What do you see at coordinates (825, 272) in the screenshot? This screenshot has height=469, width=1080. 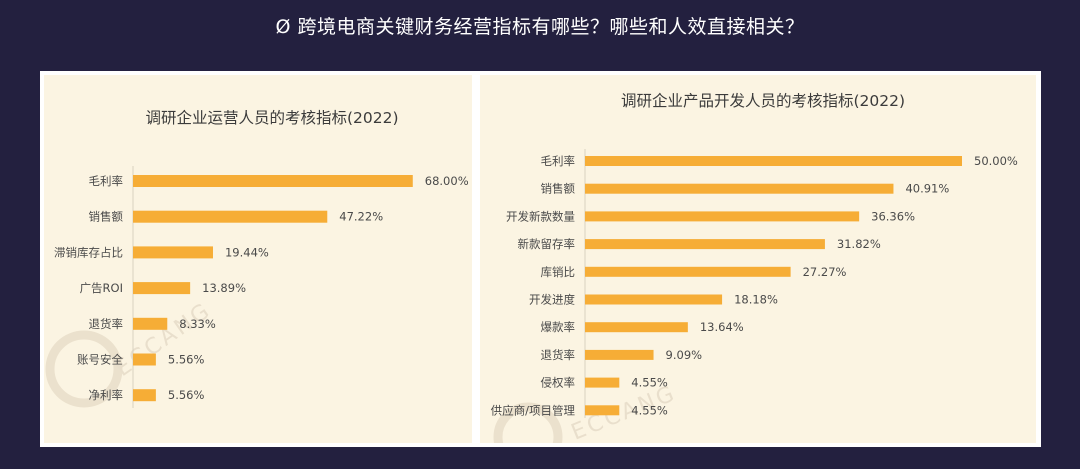 I see `data-label: 27.27%` at bounding box center [825, 272].